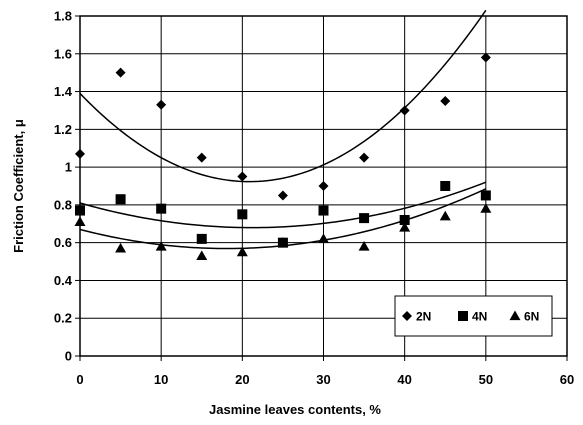 The width and height of the screenshot is (583, 425). What do you see at coordinates (68, 356) in the screenshot?
I see `y-tick-label: 0` at bounding box center [68, 356].